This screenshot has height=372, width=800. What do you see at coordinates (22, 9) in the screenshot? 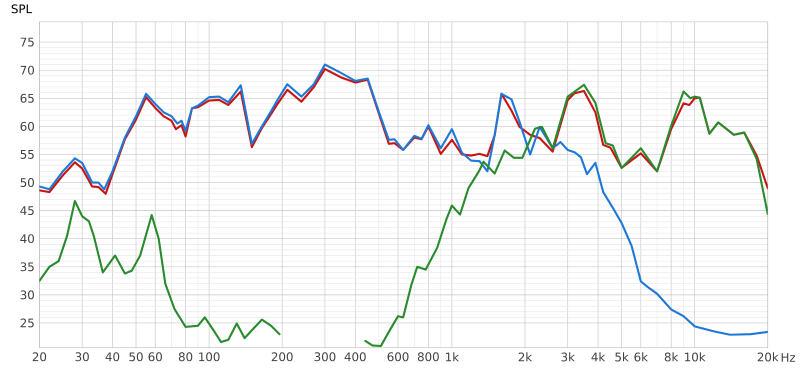
I see `y-axis-title: SPL` at bounding box center [22, 9].